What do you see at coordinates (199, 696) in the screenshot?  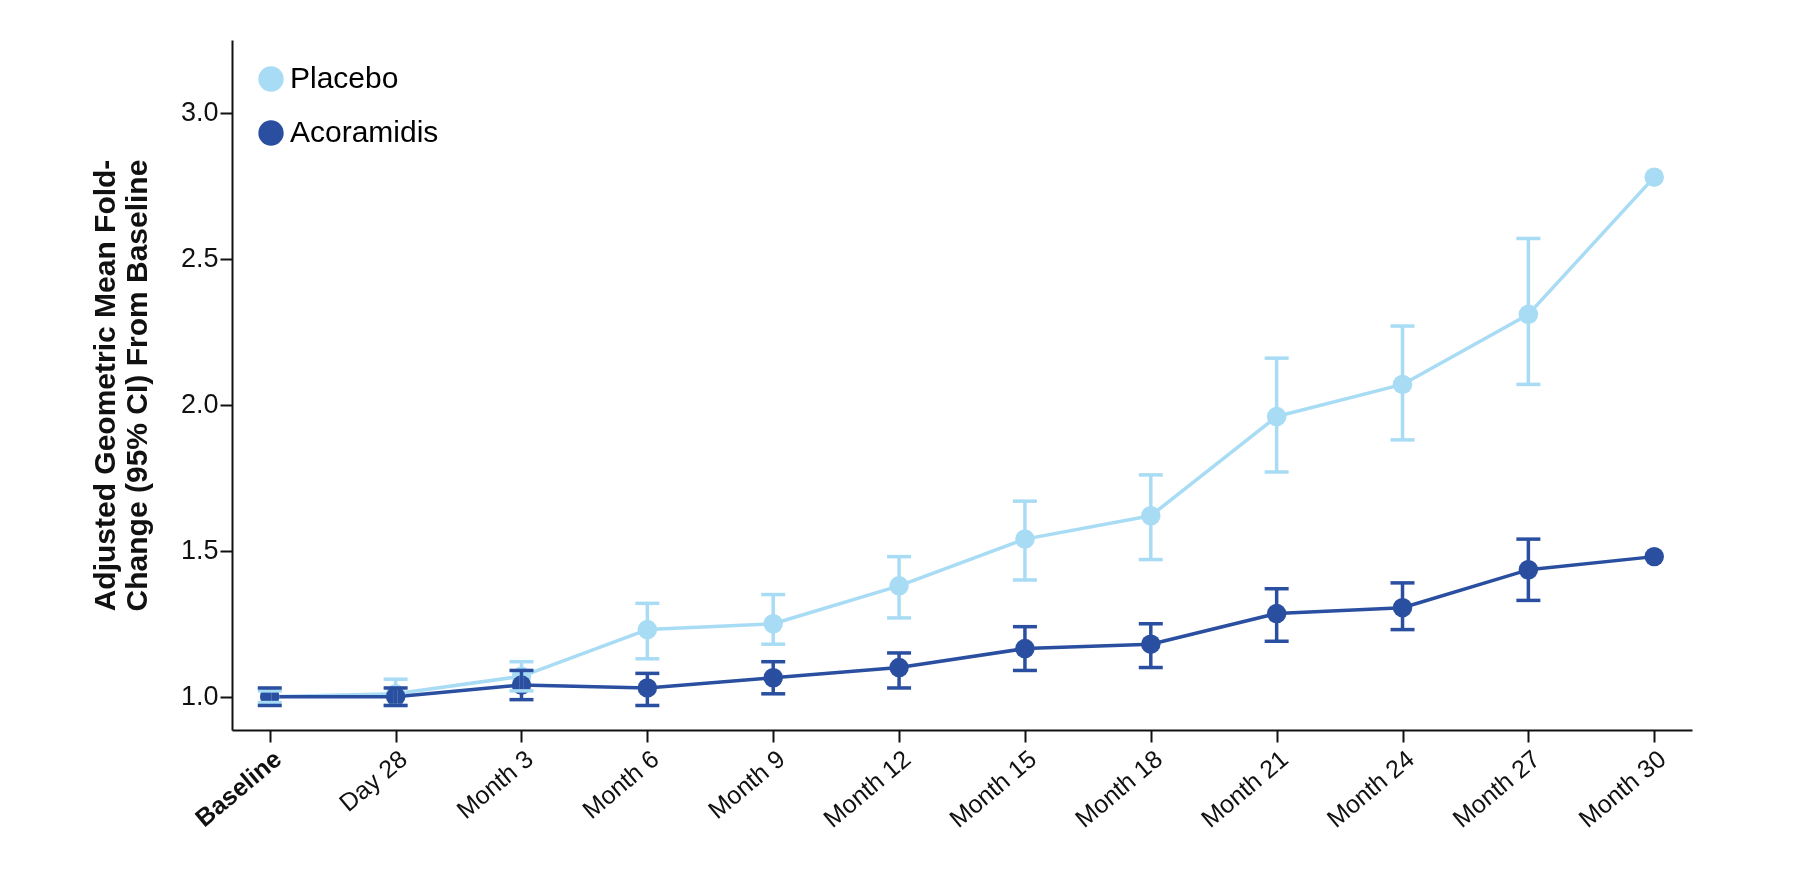 I see `y-tick-label: 1.0` at bounding box center [199, 696].